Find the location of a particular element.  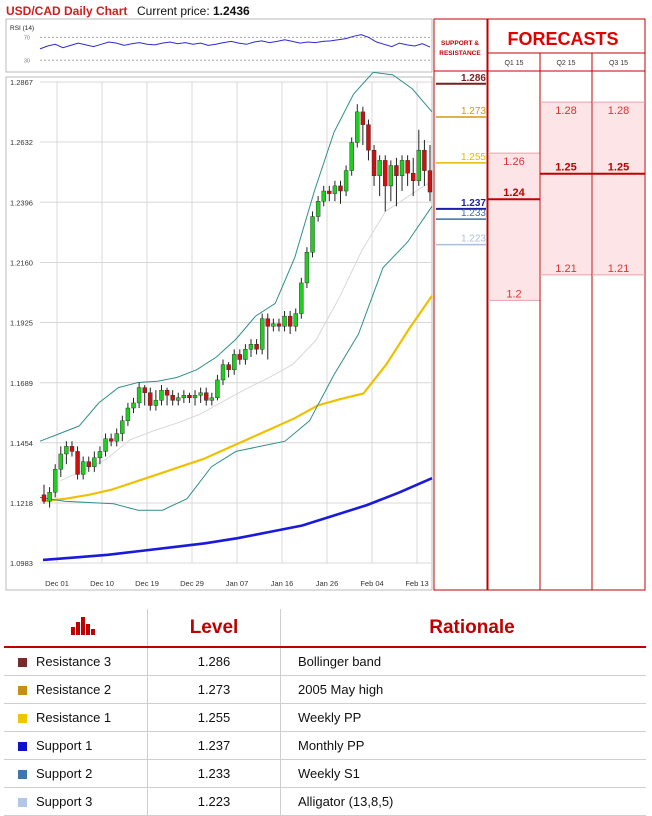

row-name: Support 3 is located at coordinates (76, 801).